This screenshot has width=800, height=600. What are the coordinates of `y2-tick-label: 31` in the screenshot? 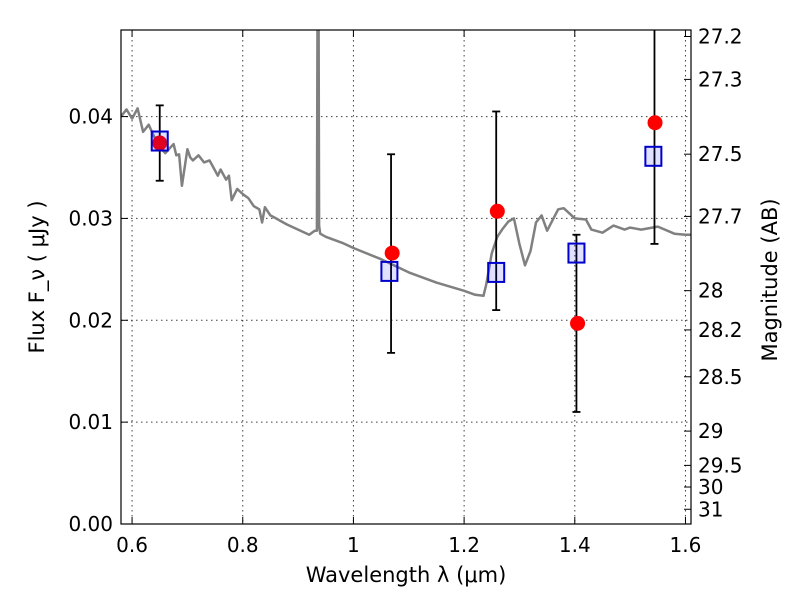 It's located at (710, 509).